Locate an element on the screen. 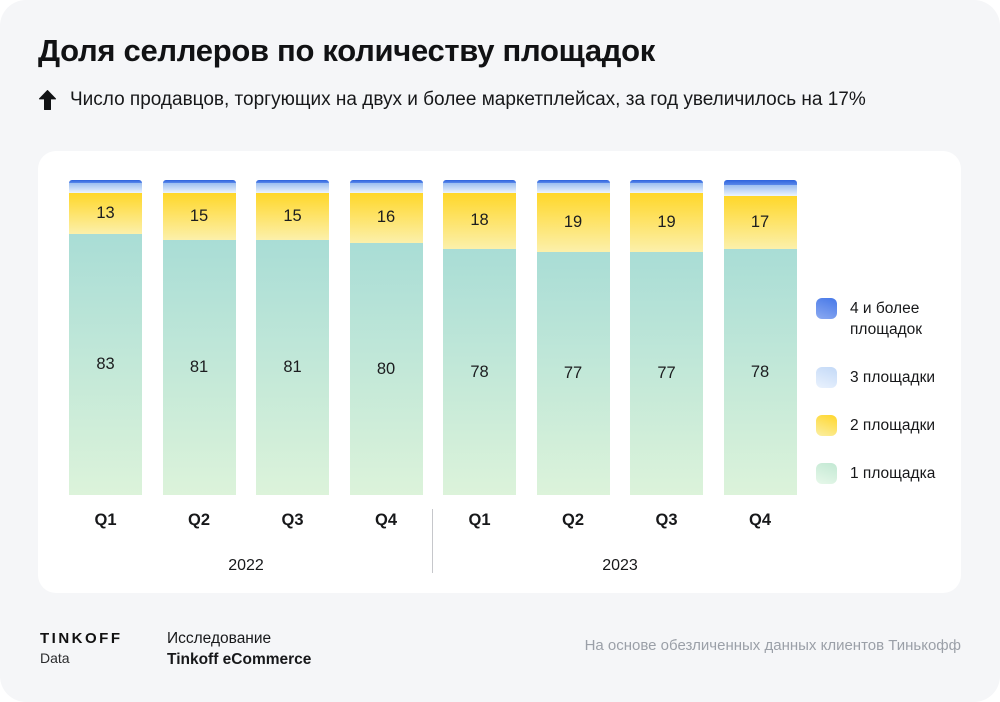 The image size is (1000, 702). bar-value-label: 80 is located at coordinates (386, 368).